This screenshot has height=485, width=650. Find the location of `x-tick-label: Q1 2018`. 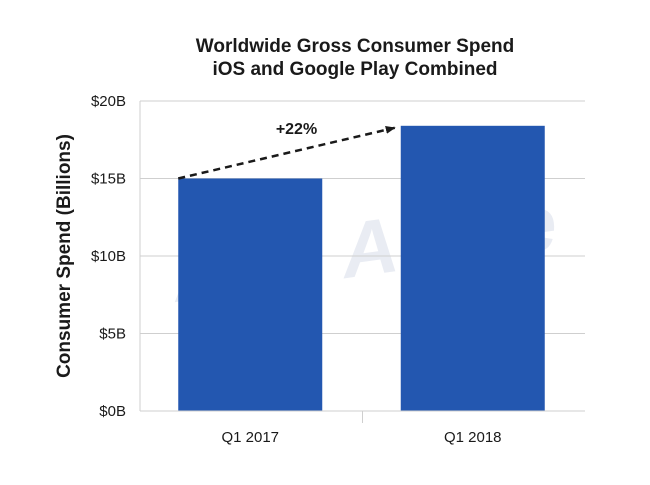

x-tick-label: Q1 2018 is located at coordinates (473, 437).